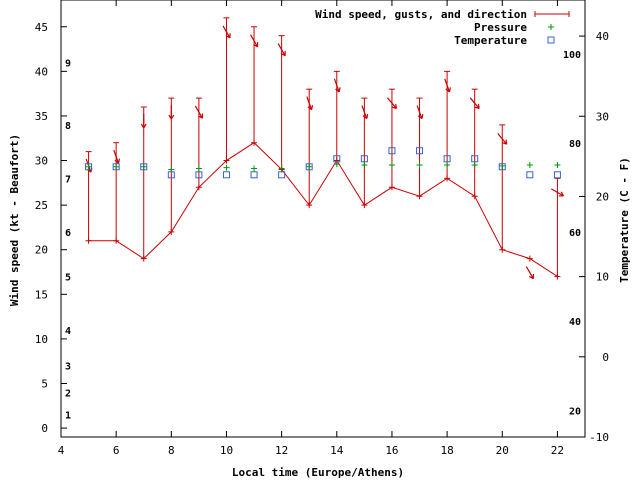 This screenshot has width=640, height=480. What do you see at coordinates (602, 116) in the screenshot?
I see `y-right-tick-label: 30` at bounding box center [602, 116].